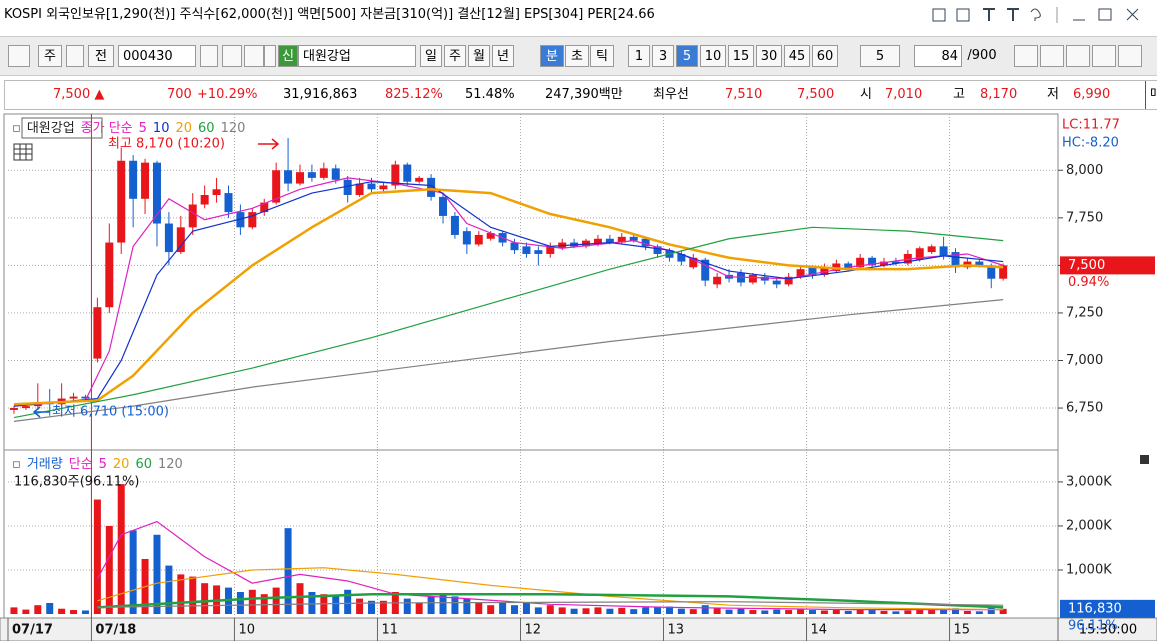 This screenshot has height=641, width=1157. I want to click on toolbar-item: 3, so click(663, 56).